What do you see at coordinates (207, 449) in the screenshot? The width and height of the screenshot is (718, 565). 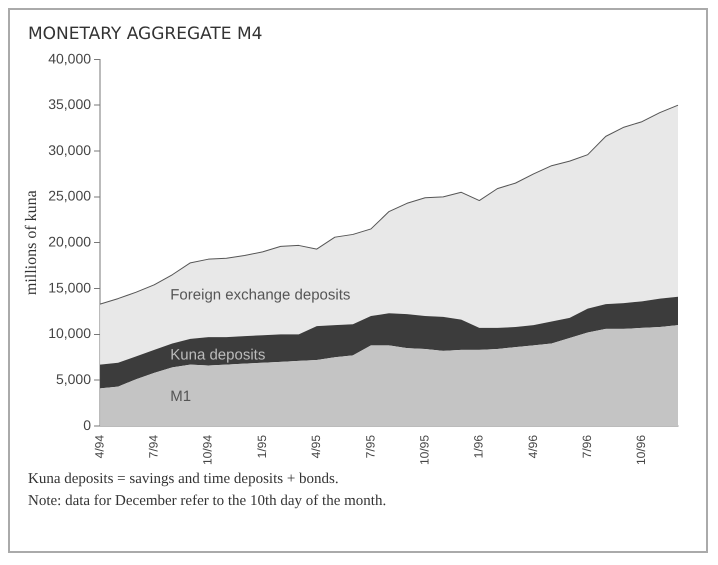 I see `x-tick-label: 10/94` at bounding box center [207, 449].